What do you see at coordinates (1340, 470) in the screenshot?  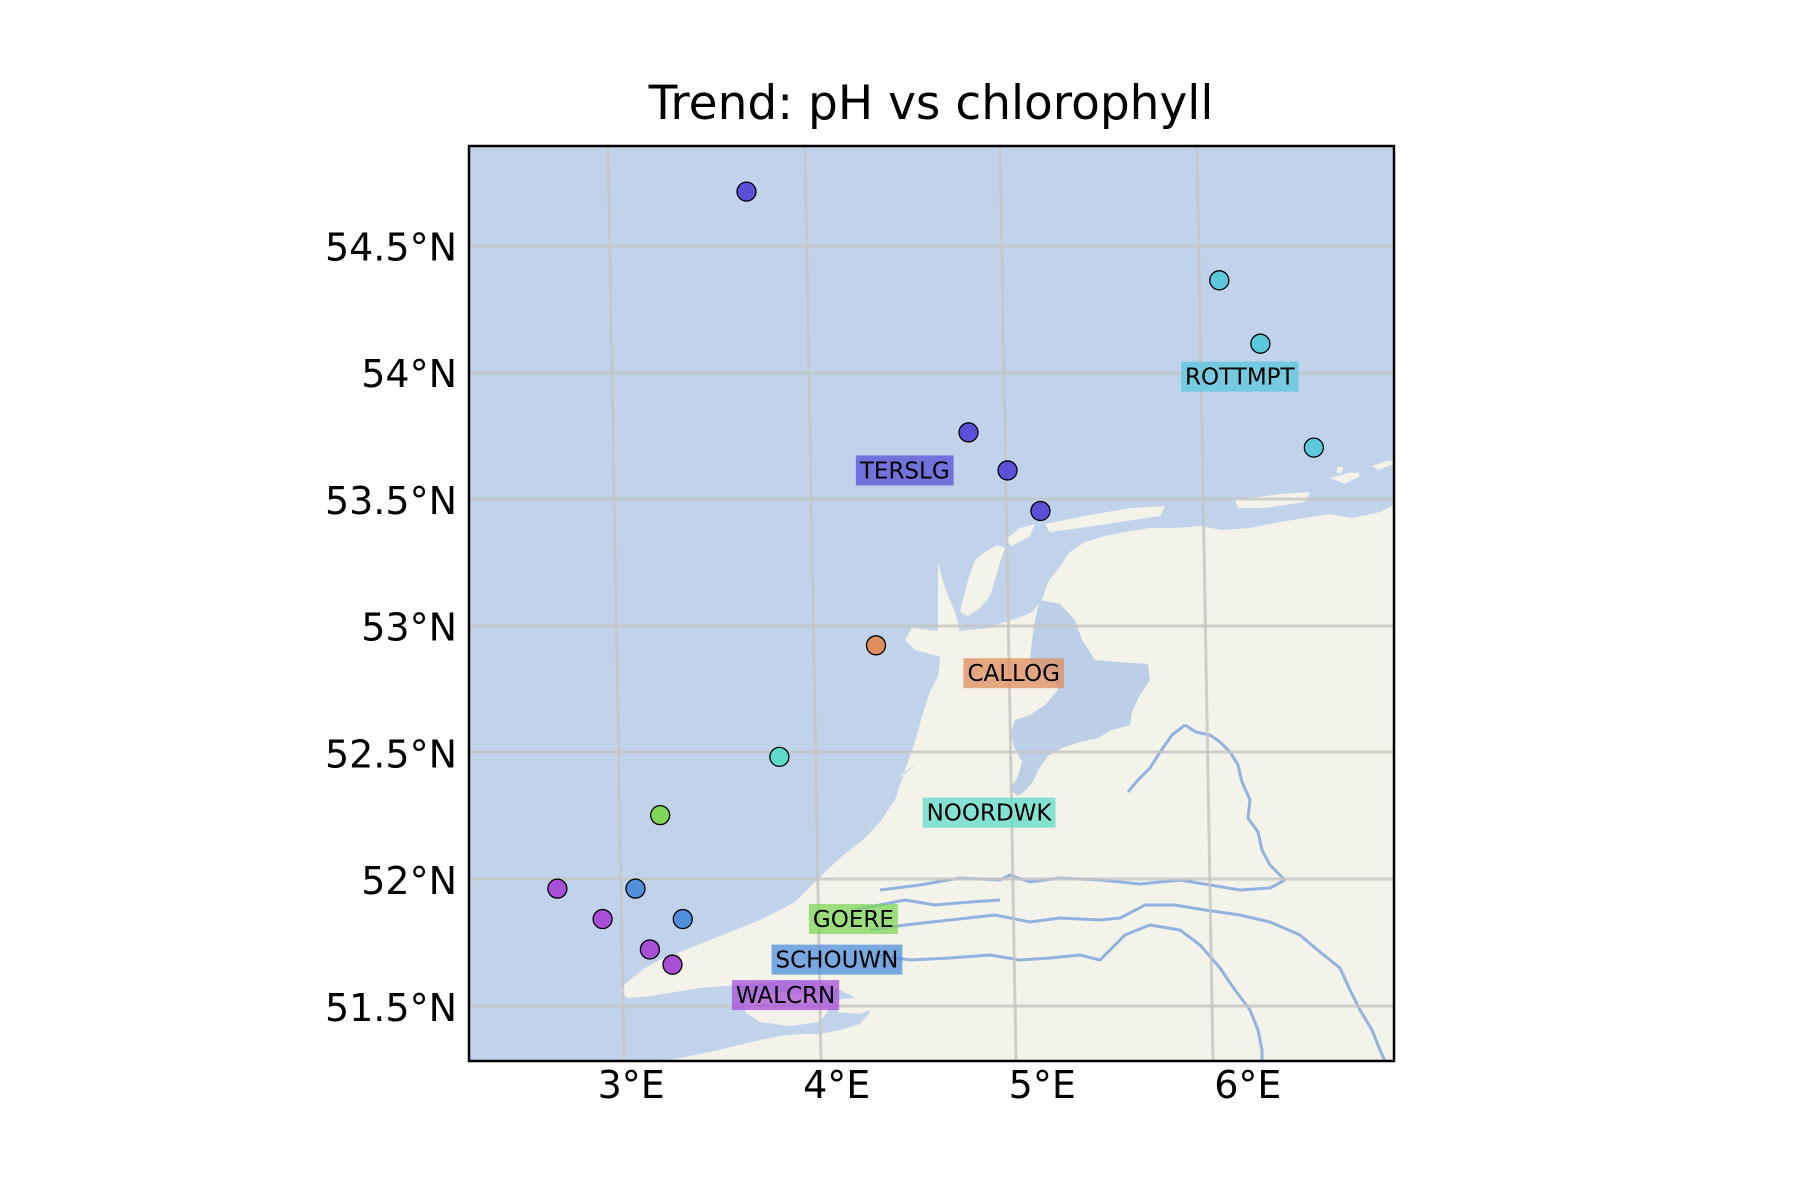 I see `island-rottumeroog` at bounding box center [1340, 470].